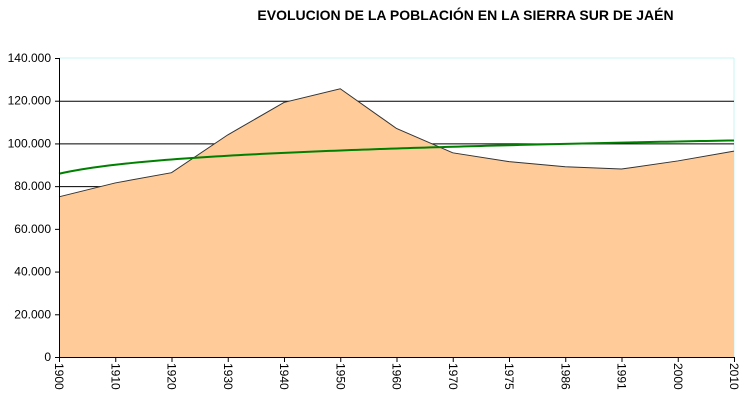 The width and height of the screenshot is (741, 402). Describe the element at coordinates (32, 186) in the screenshot. I see `y-tick-label: 80.000` at that location.